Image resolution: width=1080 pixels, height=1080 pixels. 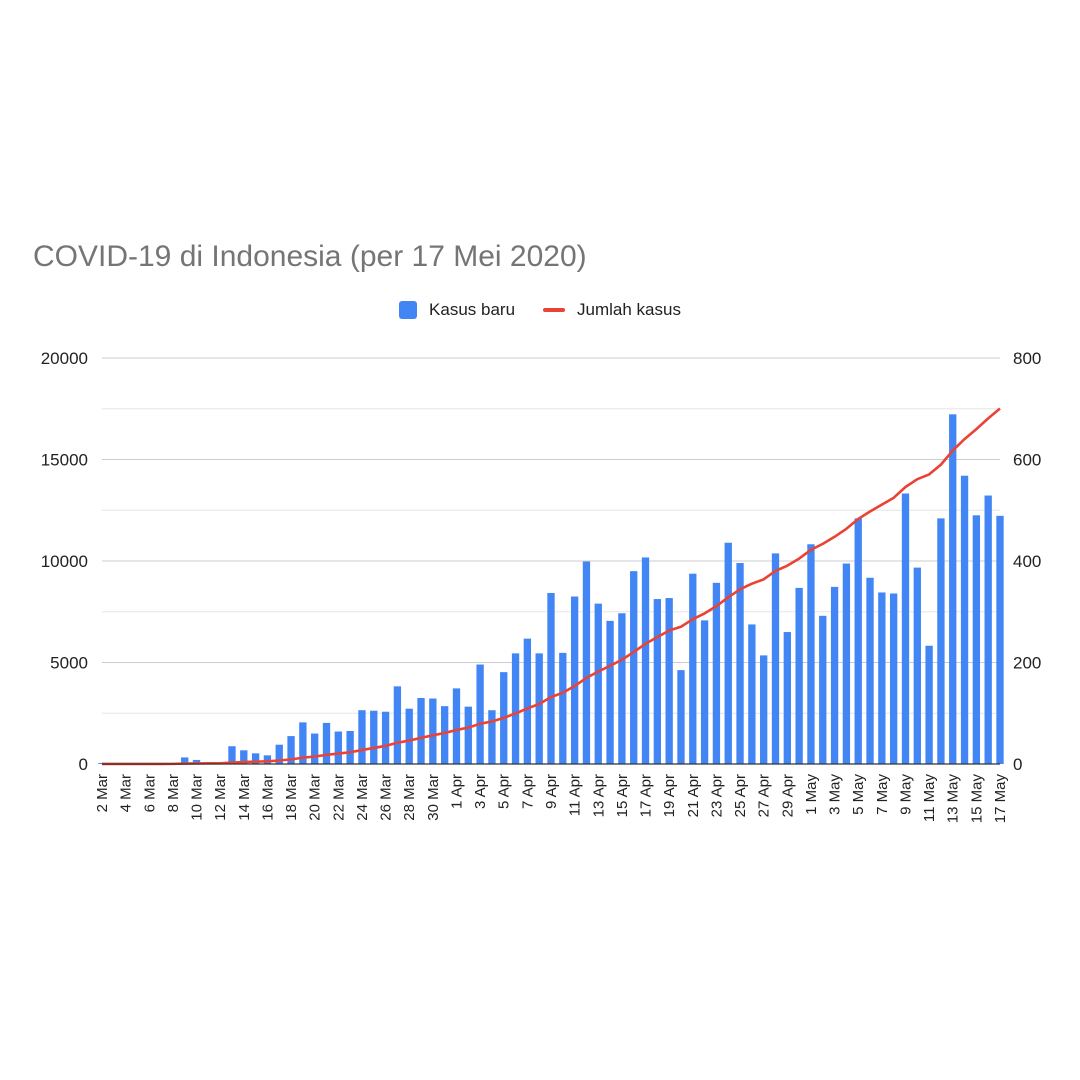 What do you see at coordinates (456, 791) in the screenshot?
I see `x-tick-label: 1 Apr` at bounding box center [456, 791].